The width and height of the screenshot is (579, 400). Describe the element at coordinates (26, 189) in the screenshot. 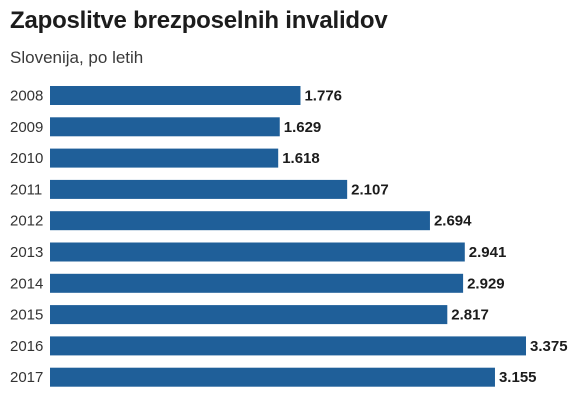

I see `category-label: 2011` at that location.